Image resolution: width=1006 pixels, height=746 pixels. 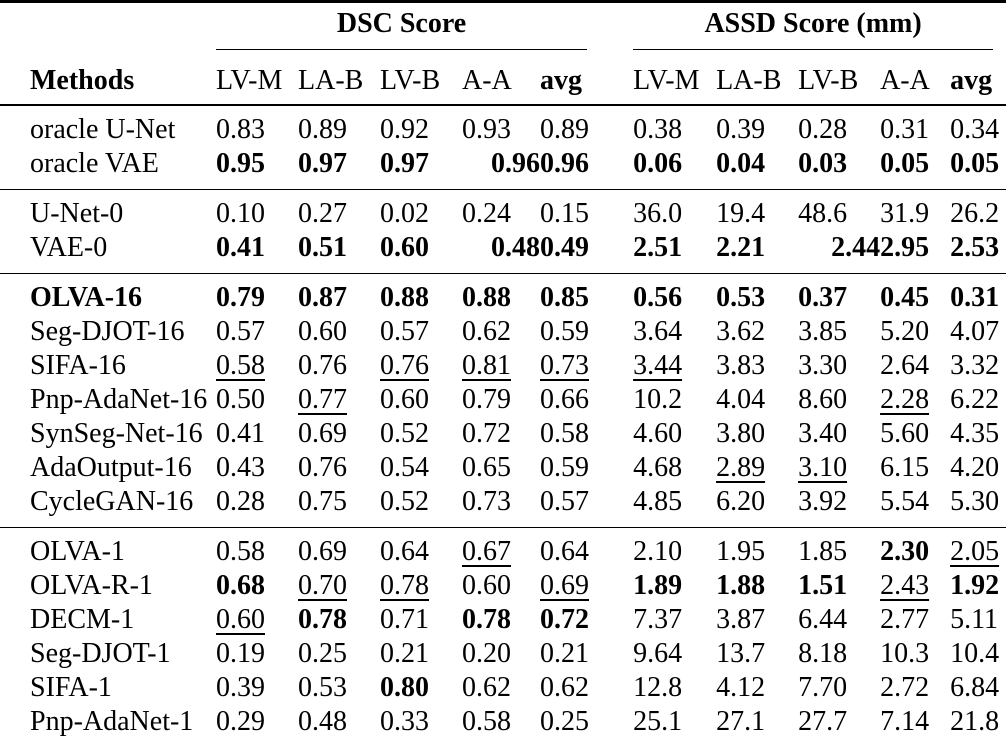 What do you see at coordinates (108, 26) in the screenshot?
I see `corner-cell` at bounding box center [108, 26].